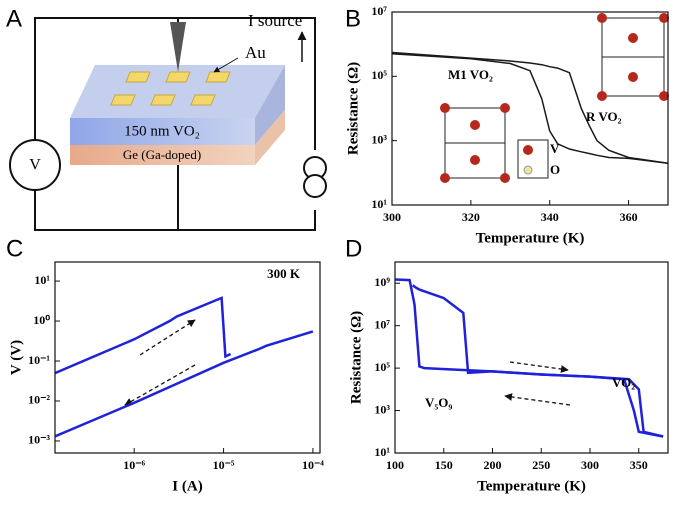  What do you see at coordinates (14, 18) in the screenshot?
I see `panel-label: A` at bounding box center [14, 18].